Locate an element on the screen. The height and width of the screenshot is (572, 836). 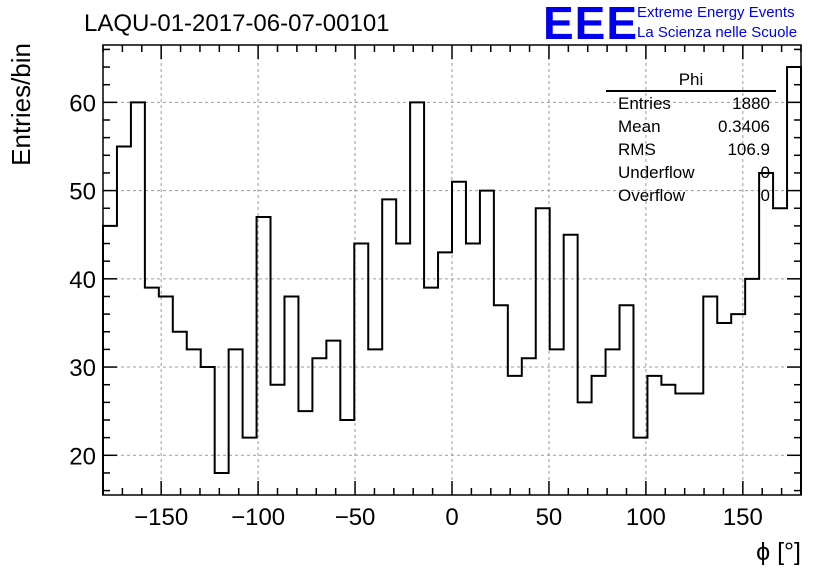
x-tick-label: −50 is located at coordinates (355, 517).